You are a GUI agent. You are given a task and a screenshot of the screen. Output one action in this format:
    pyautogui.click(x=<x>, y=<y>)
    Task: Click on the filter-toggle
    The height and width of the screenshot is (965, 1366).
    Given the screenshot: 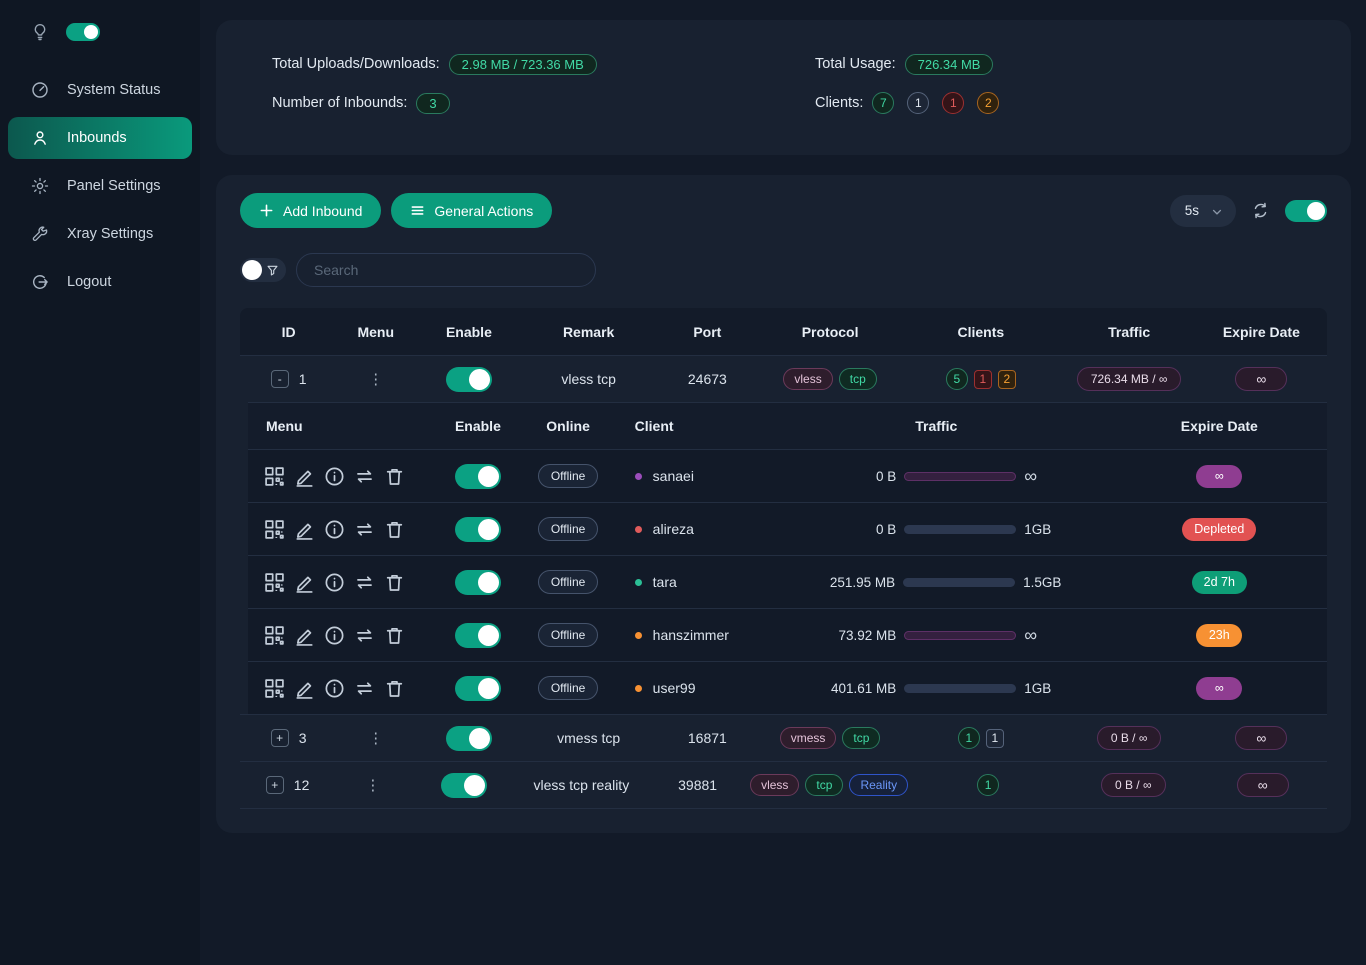 What is the action you would take?
    pyautogui.click(x=263, y=270)
    